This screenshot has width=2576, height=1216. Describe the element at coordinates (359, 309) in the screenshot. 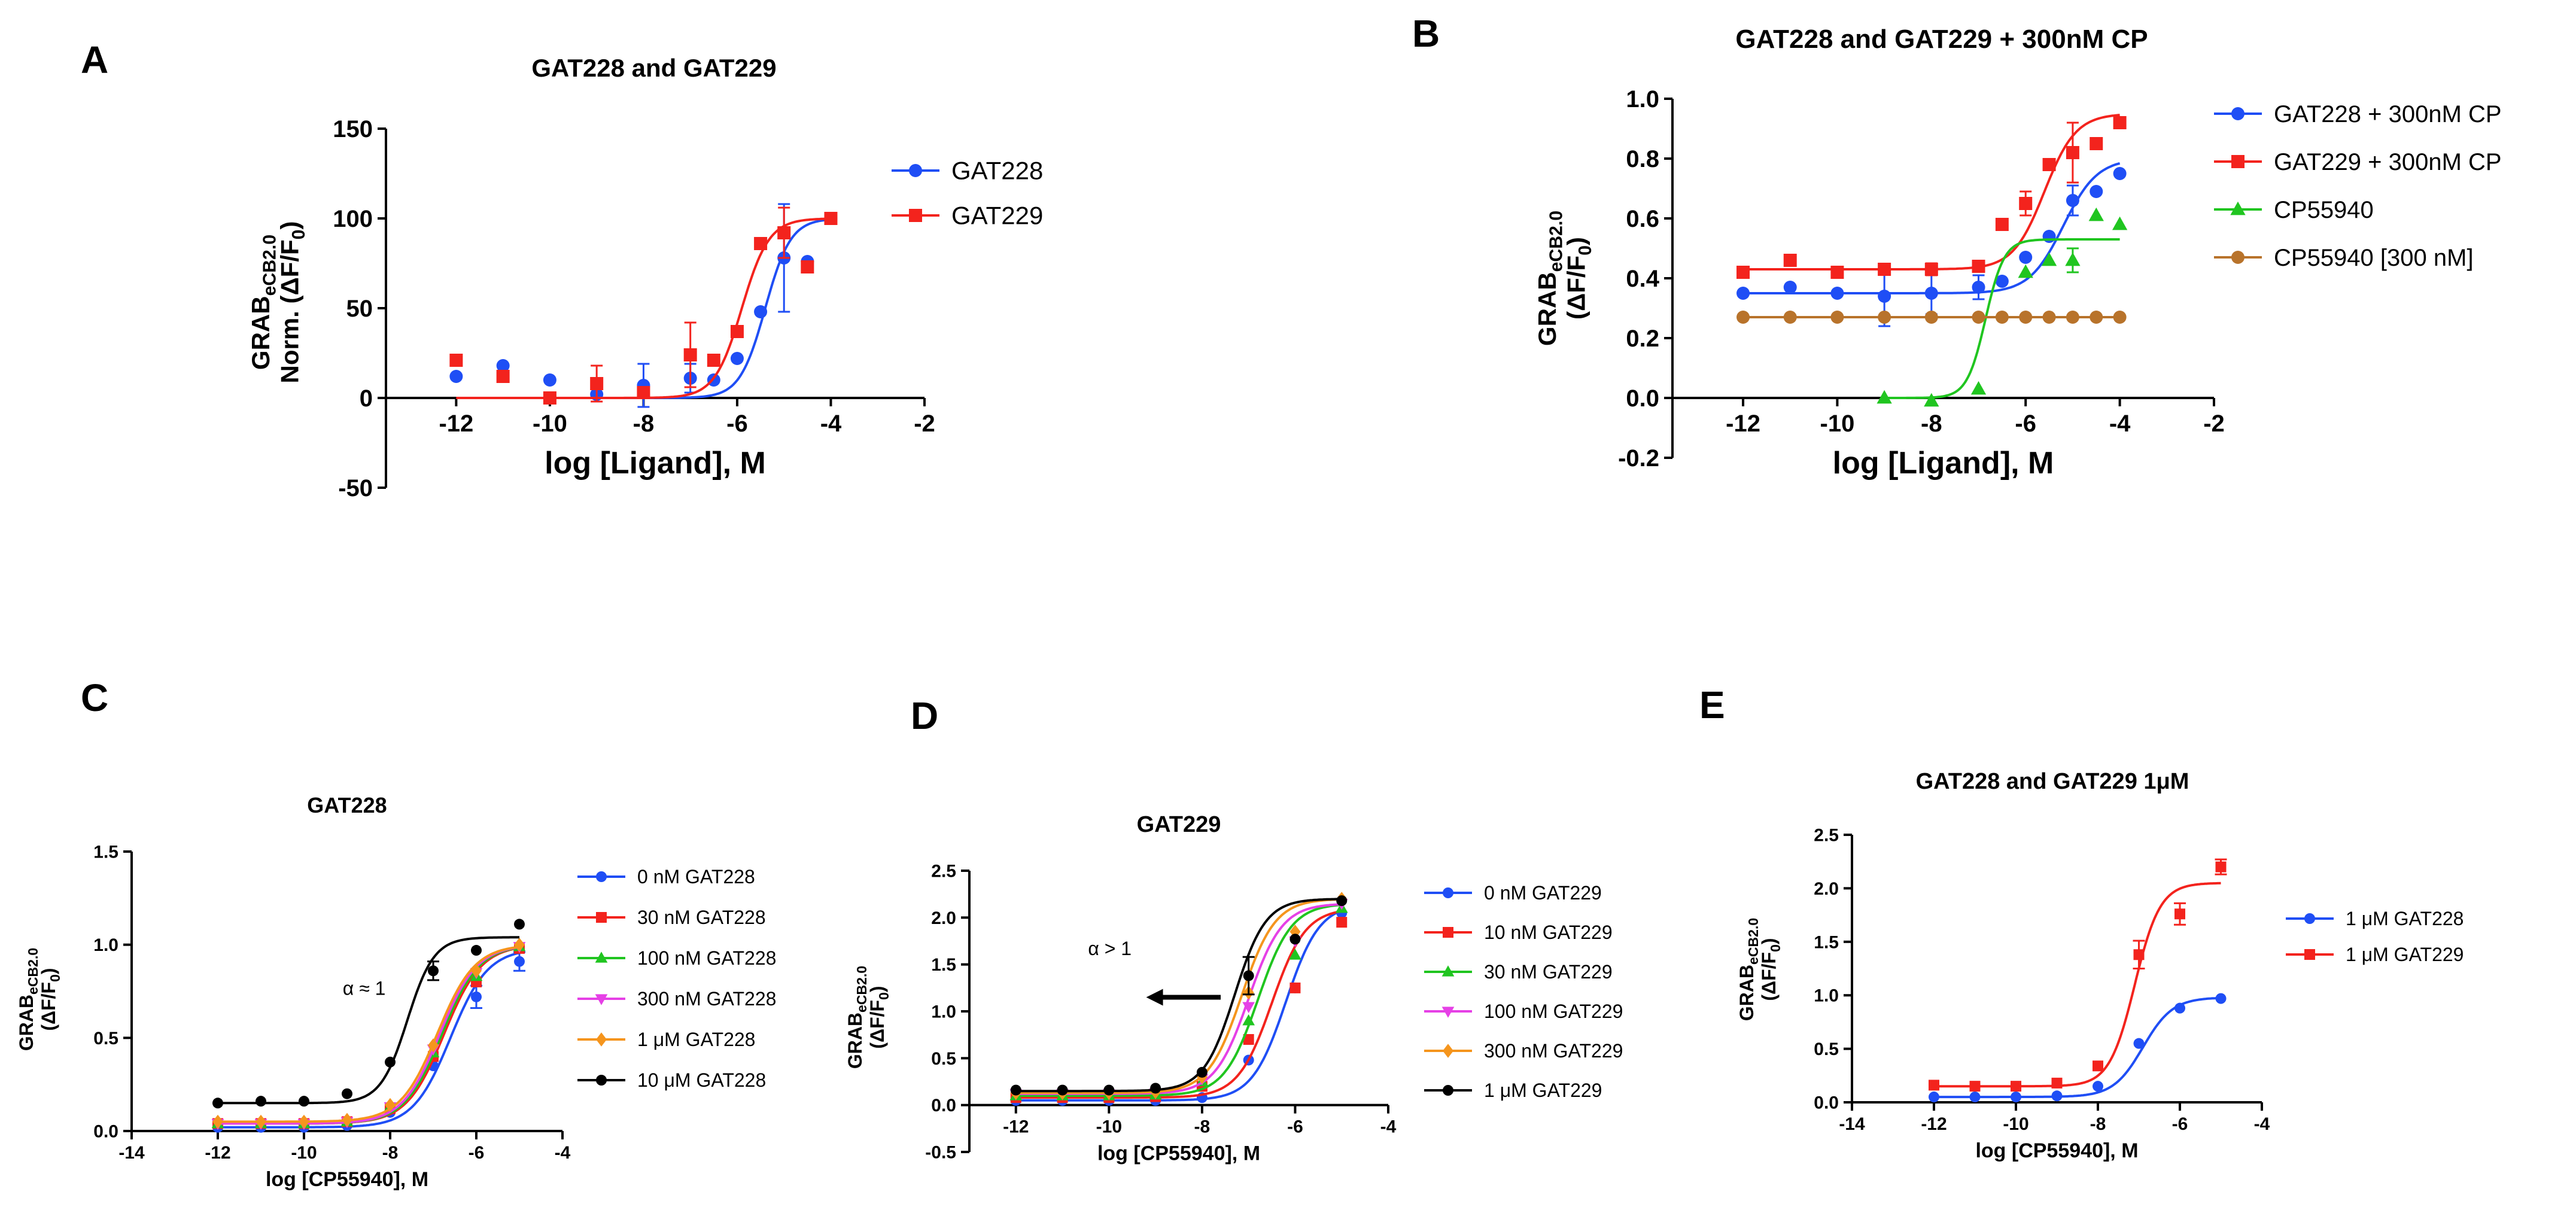

I see `panel-a-ytick-label: 50` at that location.